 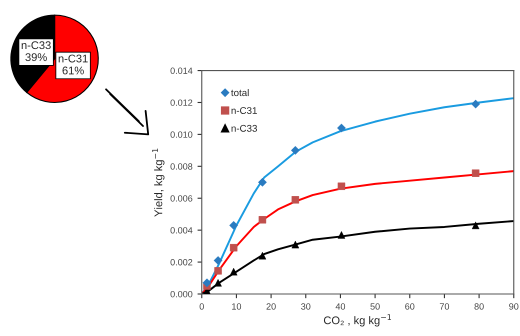 I want to click on y-tick-label: 0.014, so click(x=181, y=71).